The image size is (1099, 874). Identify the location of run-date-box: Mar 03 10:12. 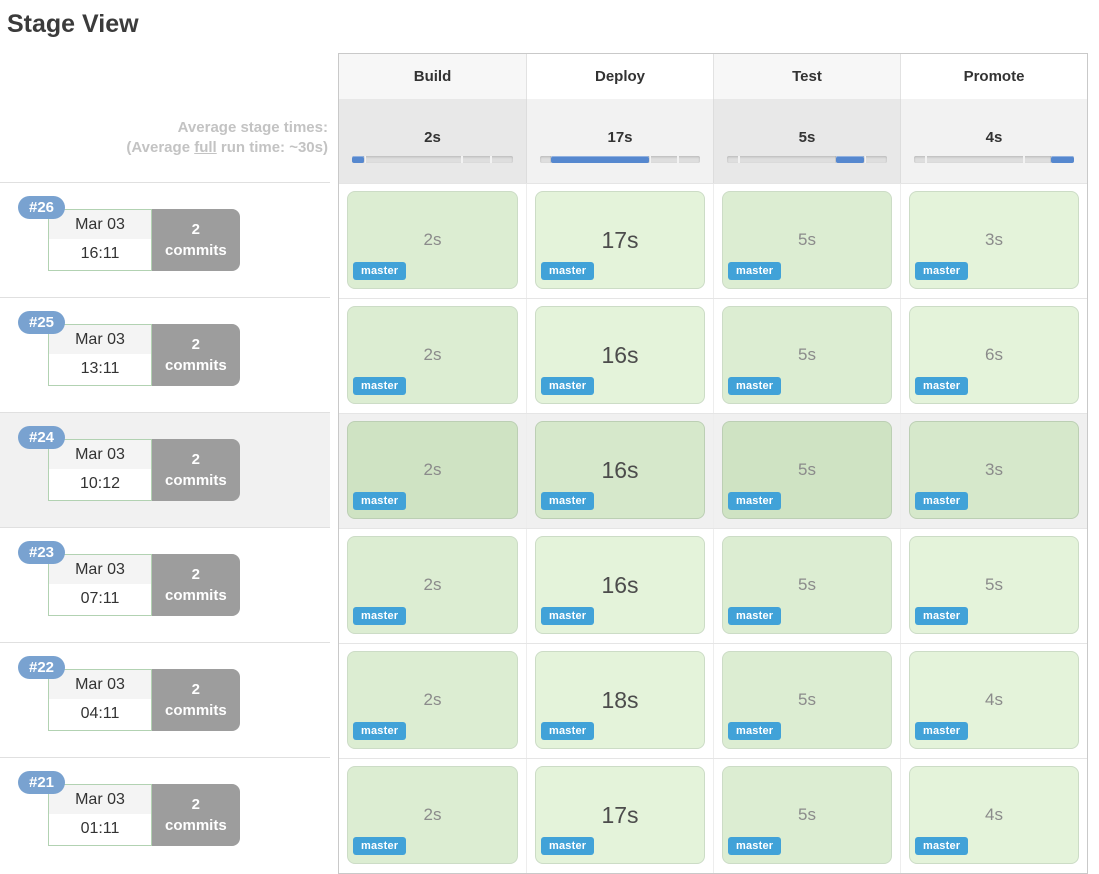
(100, 470).